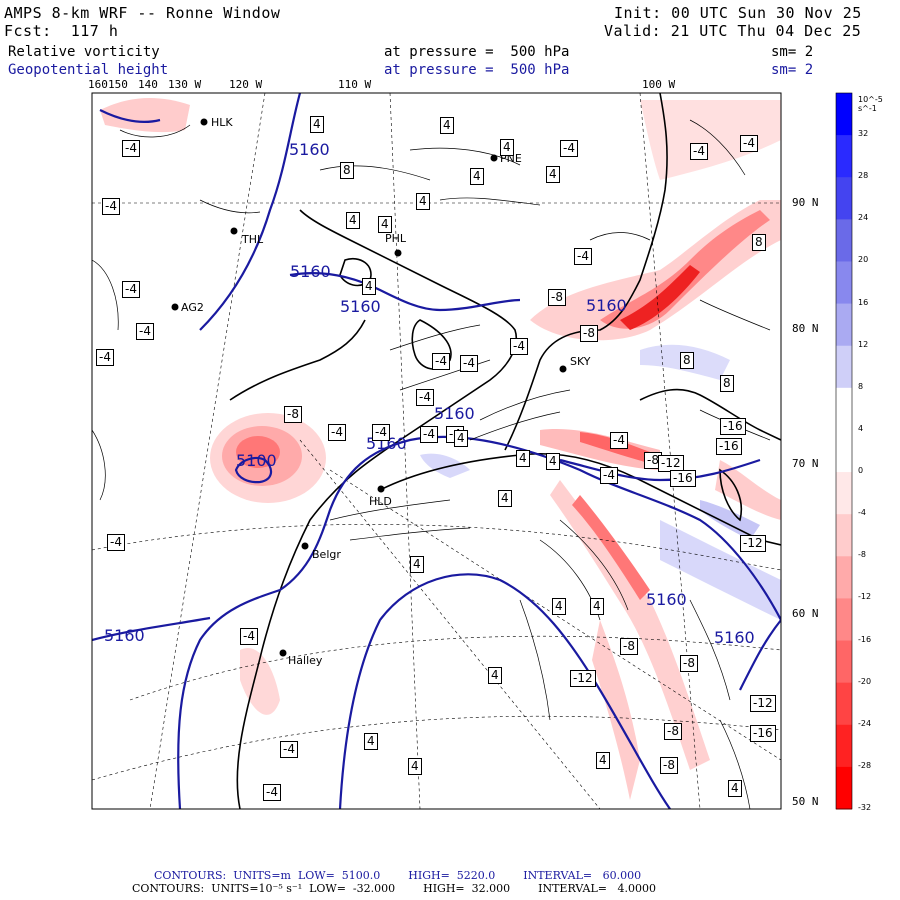 The height and width of the screenshot is (900, 900). I want to click on colorbar-tick-label: 4, so click(861, 428).